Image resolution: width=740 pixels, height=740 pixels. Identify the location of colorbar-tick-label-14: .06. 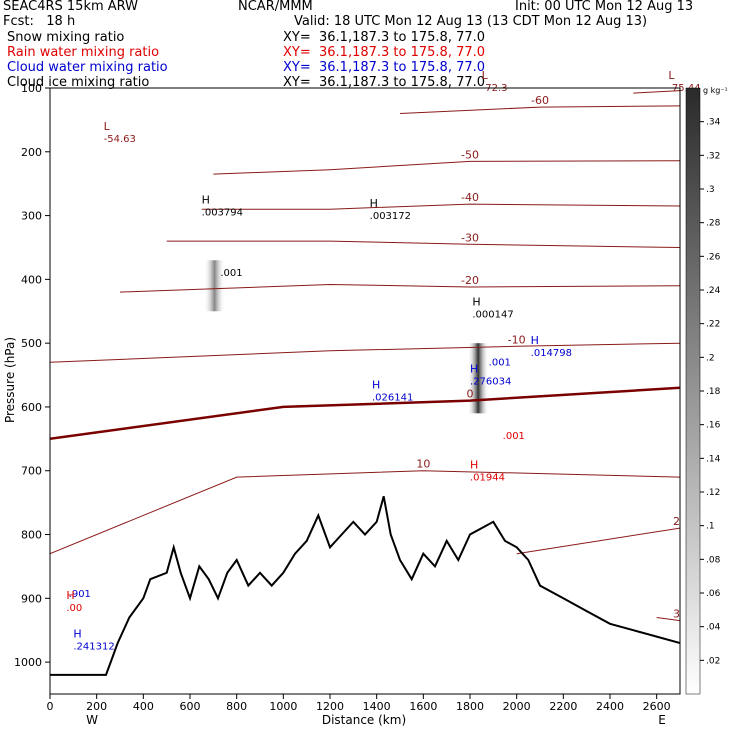
(713, 594).